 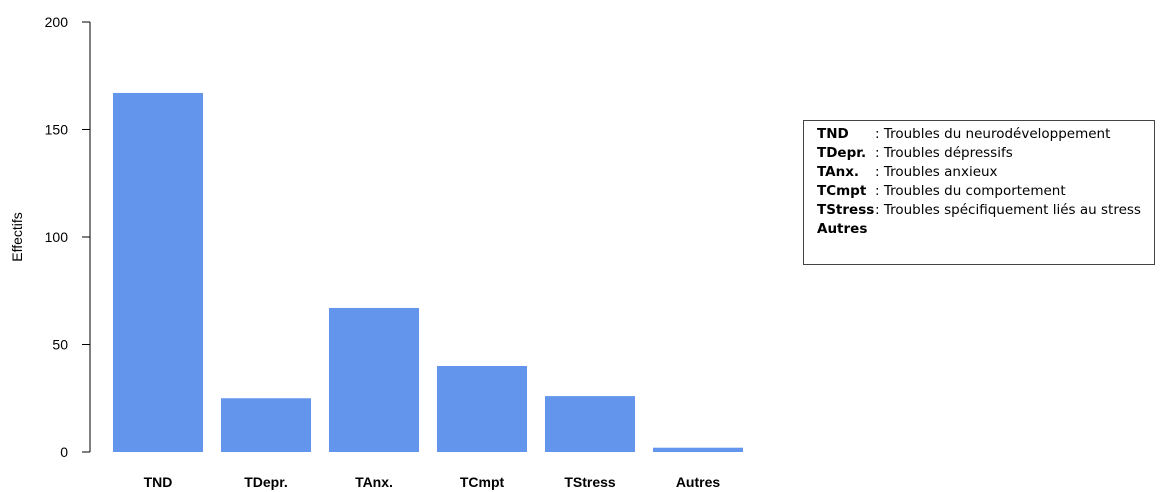 What do you see at coordinates (158, 272) in the screenshot?
I see `bar-tnd` at bounding box center [158, 272].